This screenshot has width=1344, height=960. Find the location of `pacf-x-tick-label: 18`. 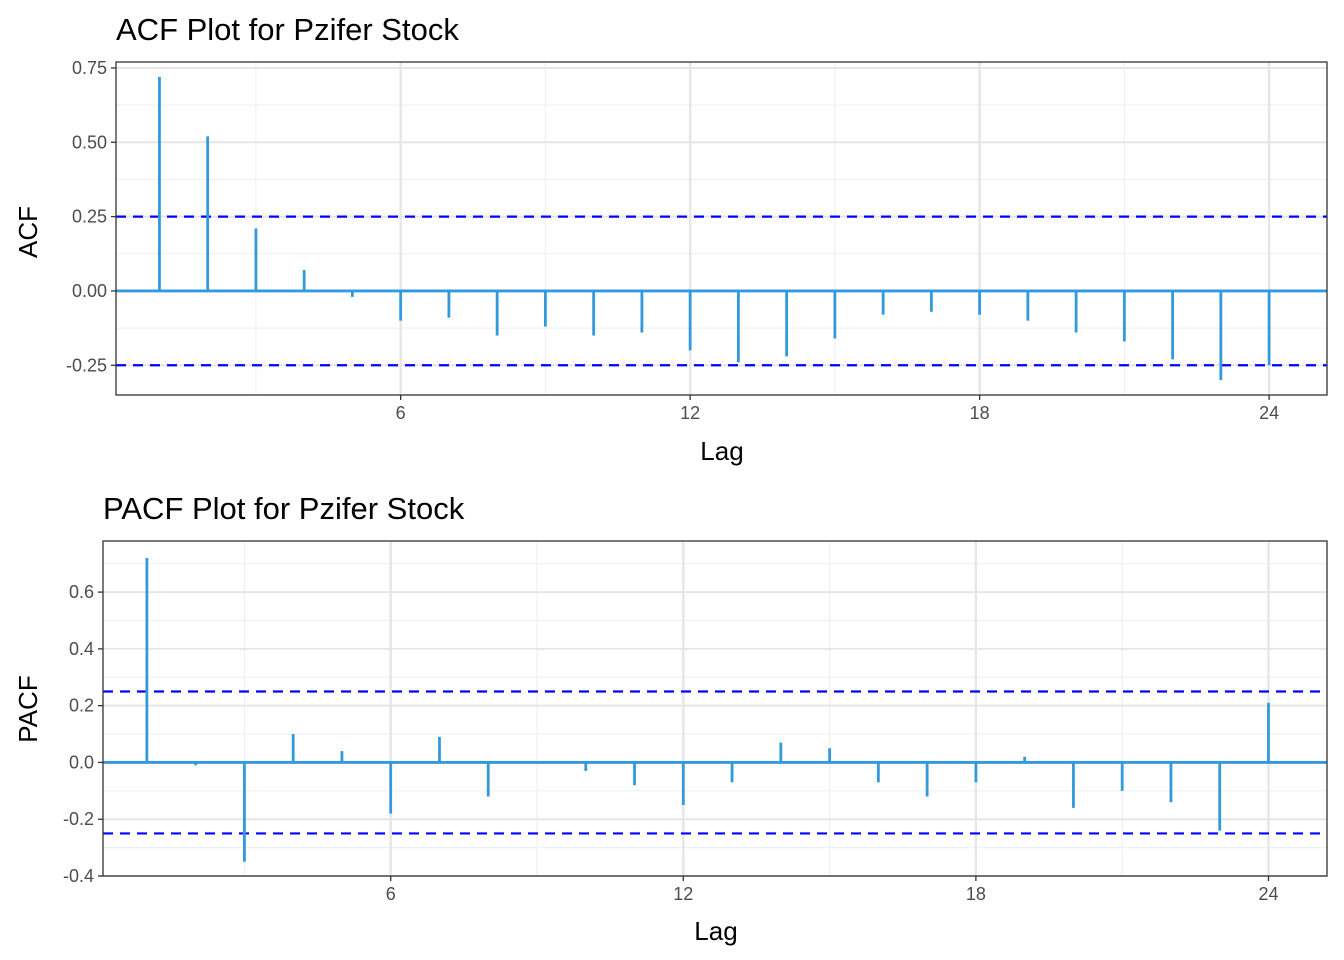

pacf-x-tick-label: 18 is located at coordinates (976, 894).